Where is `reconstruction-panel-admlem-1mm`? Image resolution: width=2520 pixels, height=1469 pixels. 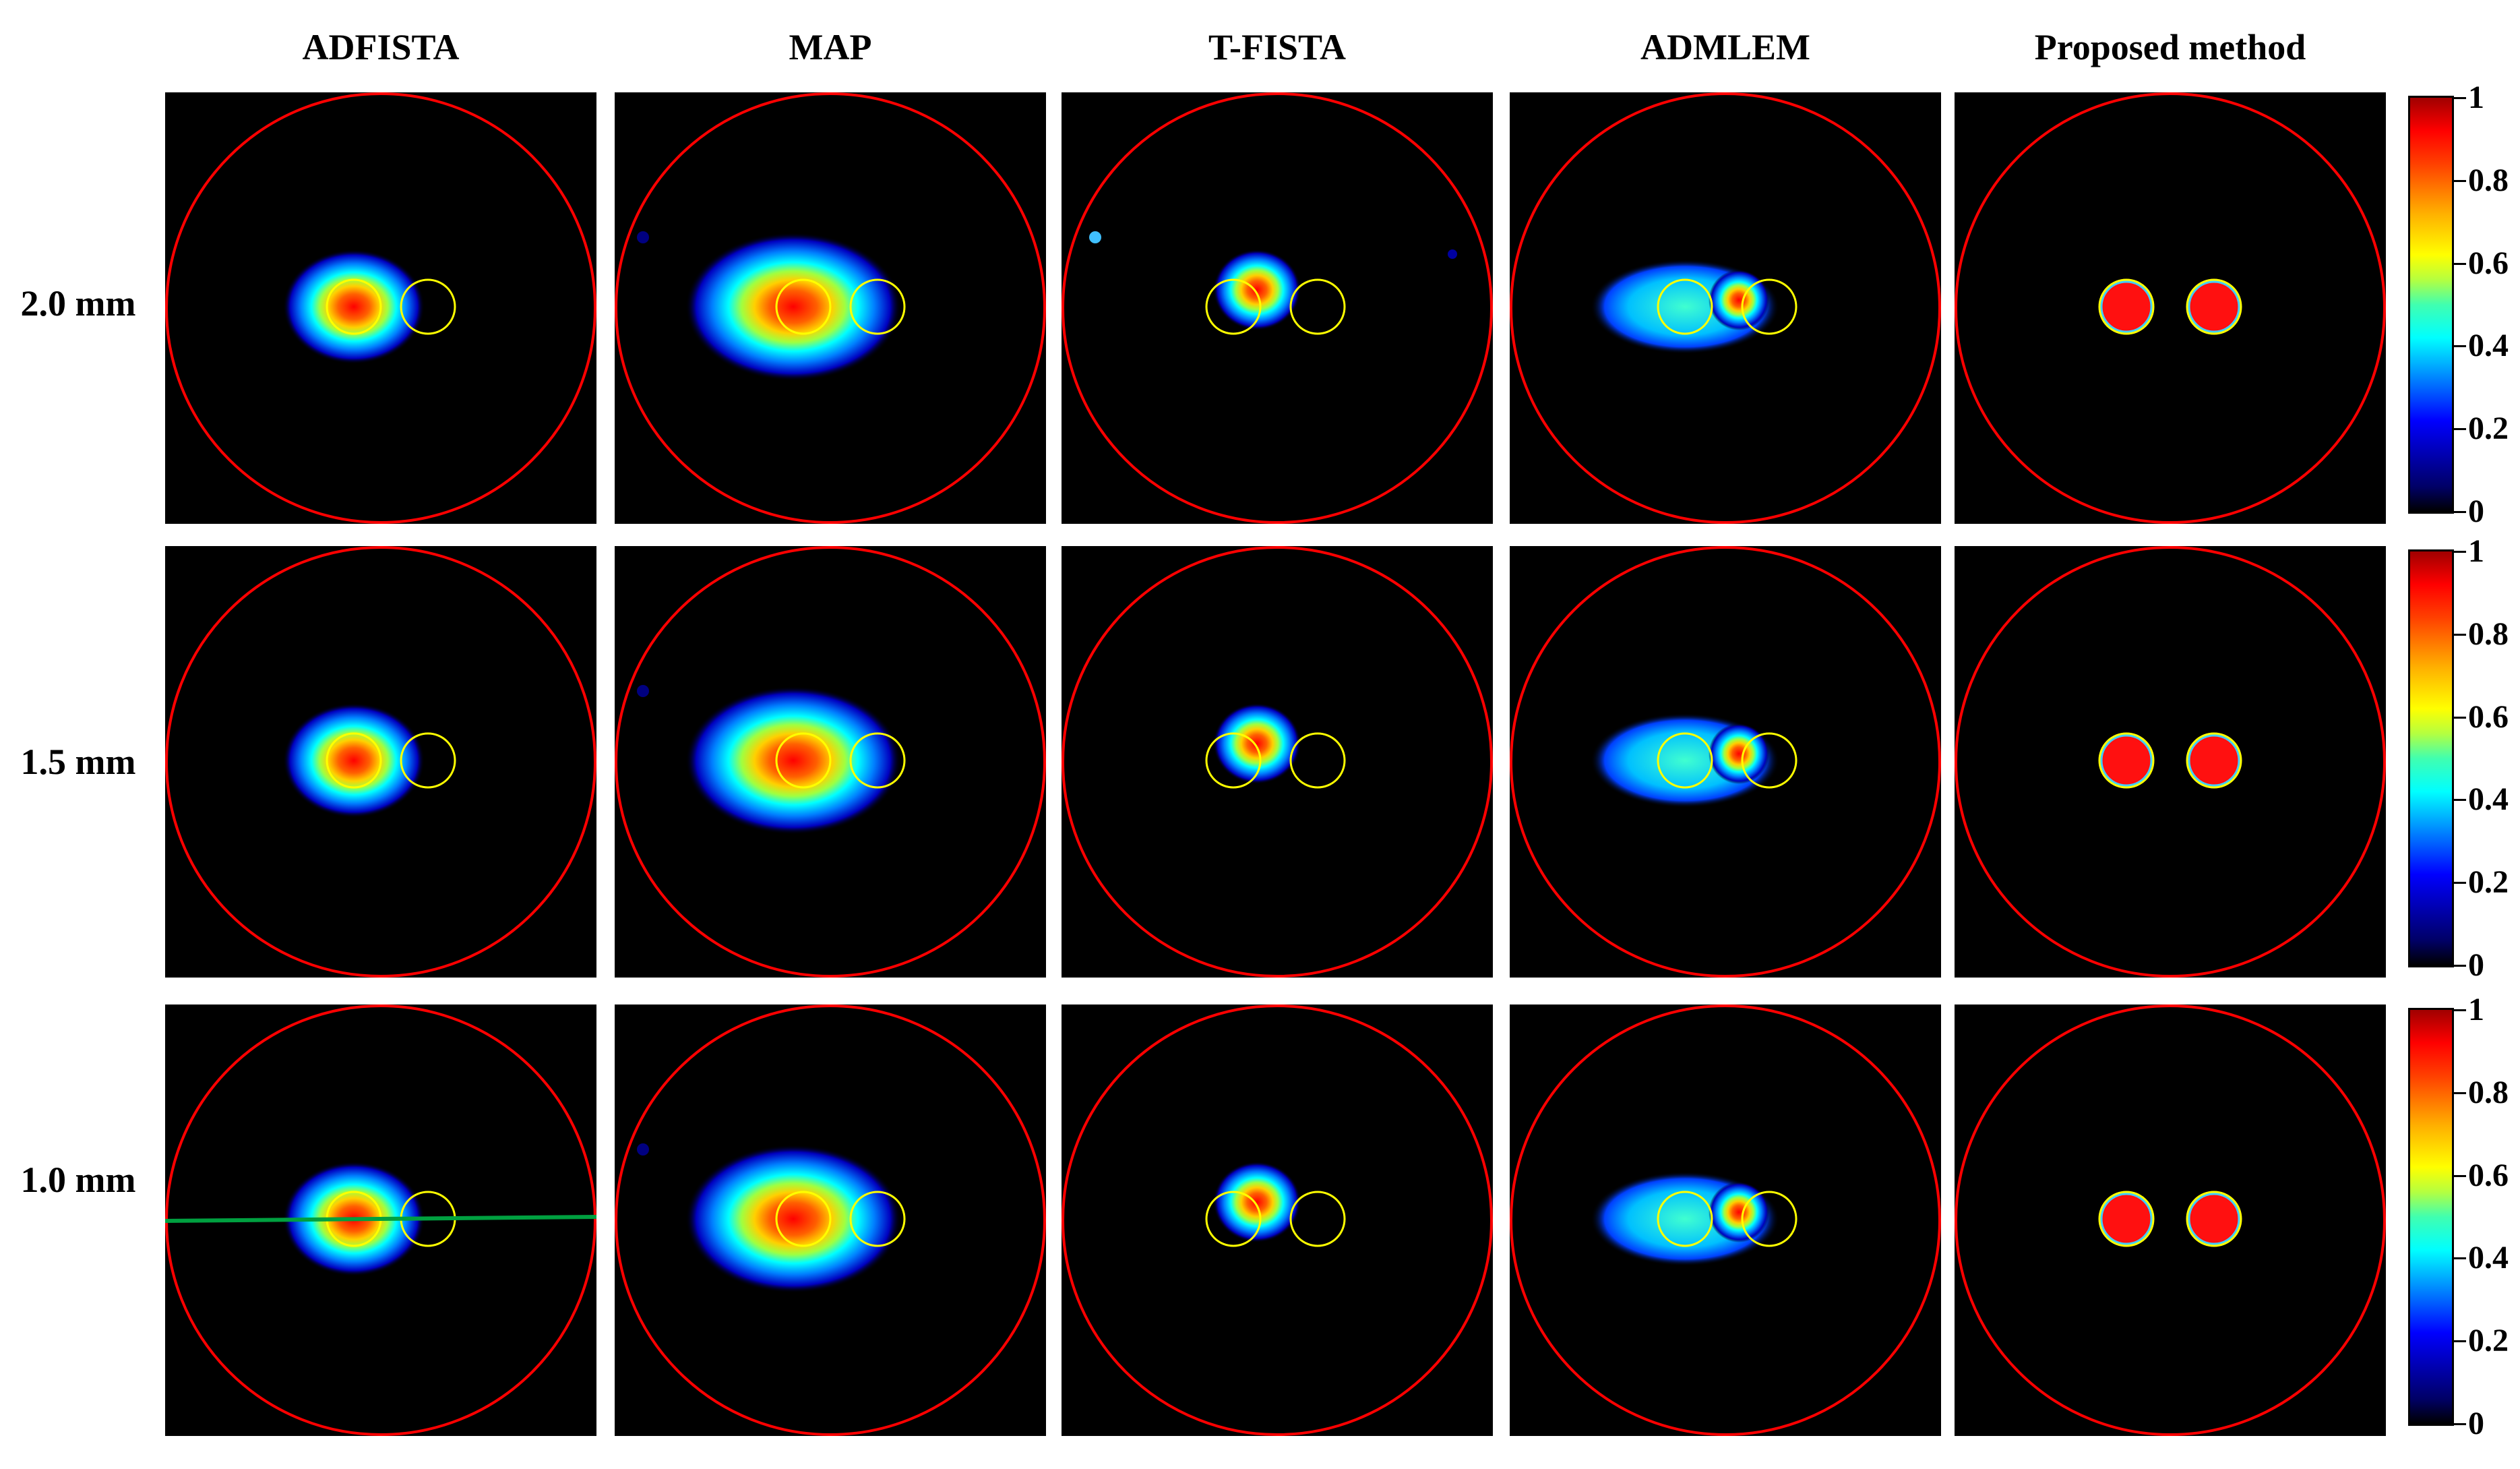
reconstruction-panel-admlem-1mm is located at coordinates (1725, 1220).